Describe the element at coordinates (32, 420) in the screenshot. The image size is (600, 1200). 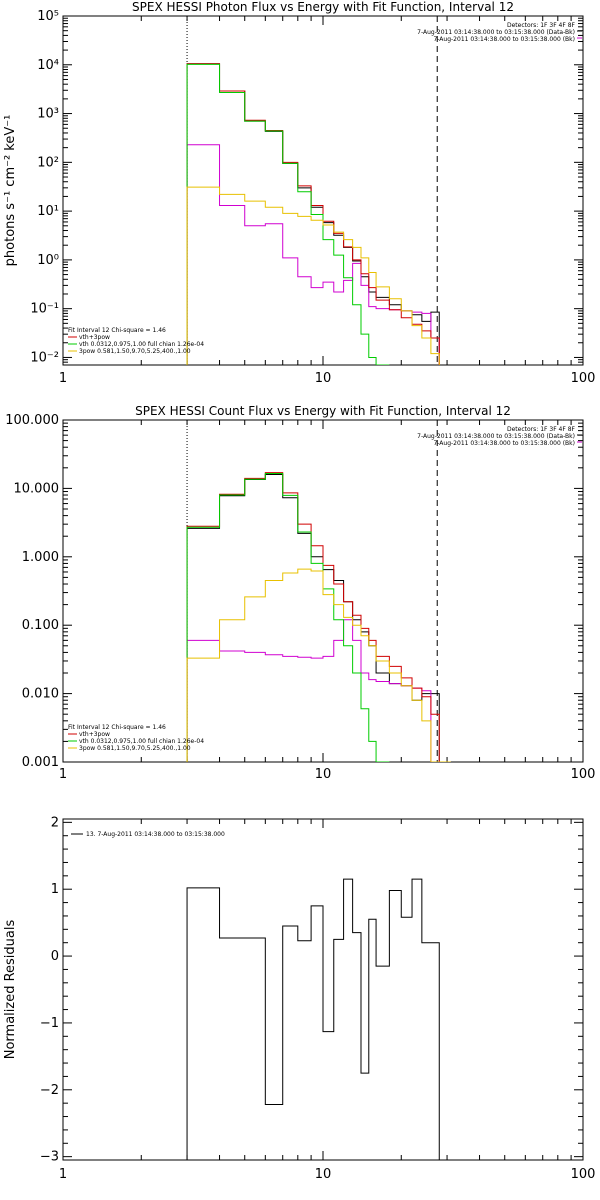
I see `y-tick-label: 100.000` at that location.